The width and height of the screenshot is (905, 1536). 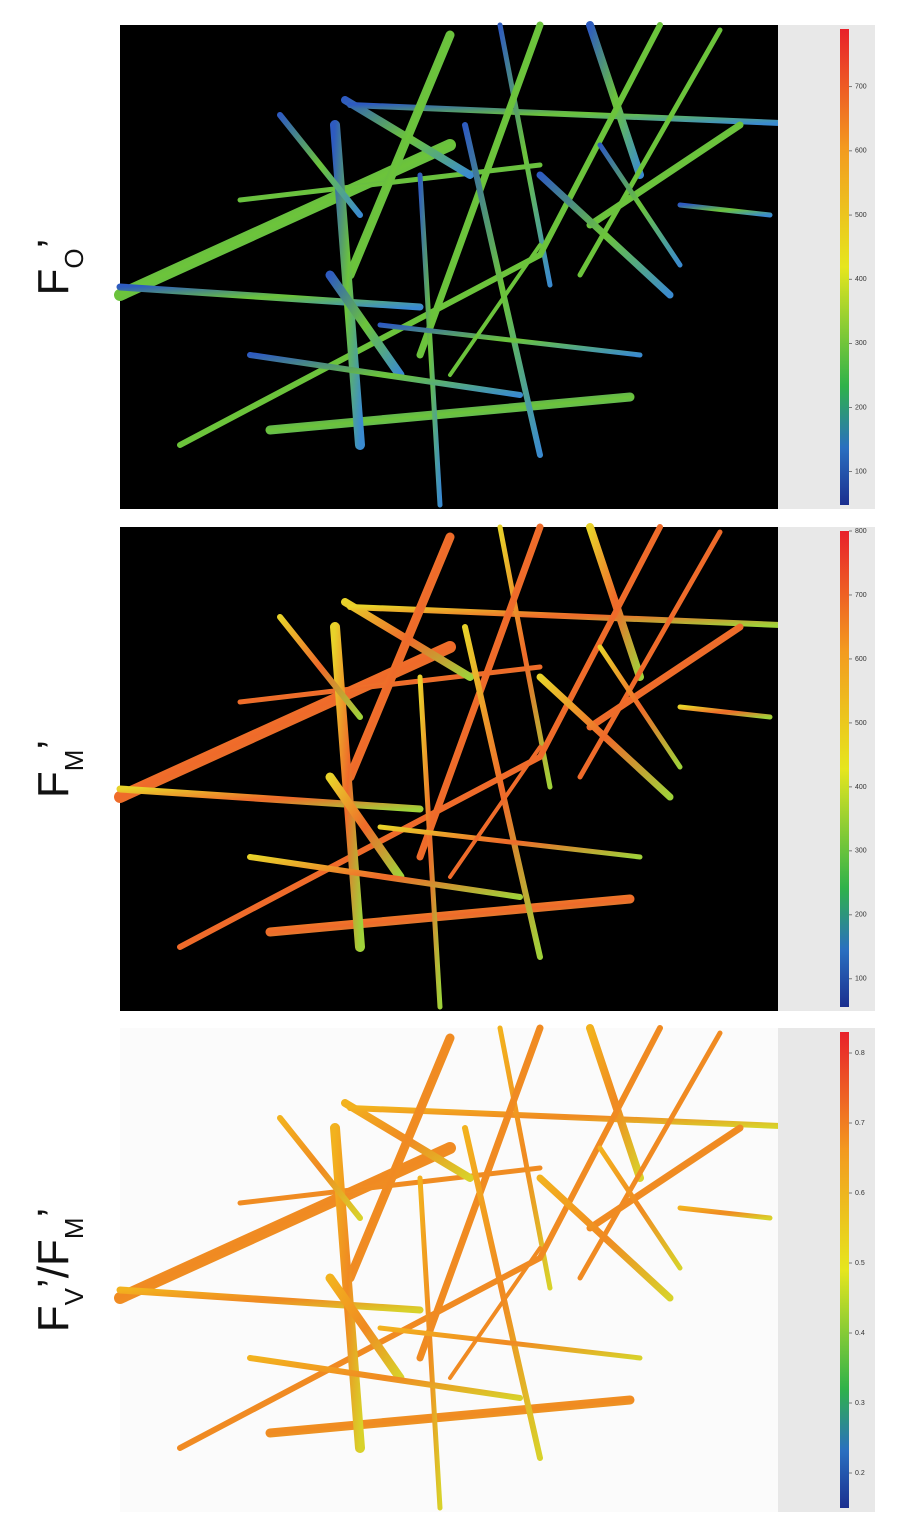 I want to click on tick-label: 0.2, so click(x=860, y=1473).